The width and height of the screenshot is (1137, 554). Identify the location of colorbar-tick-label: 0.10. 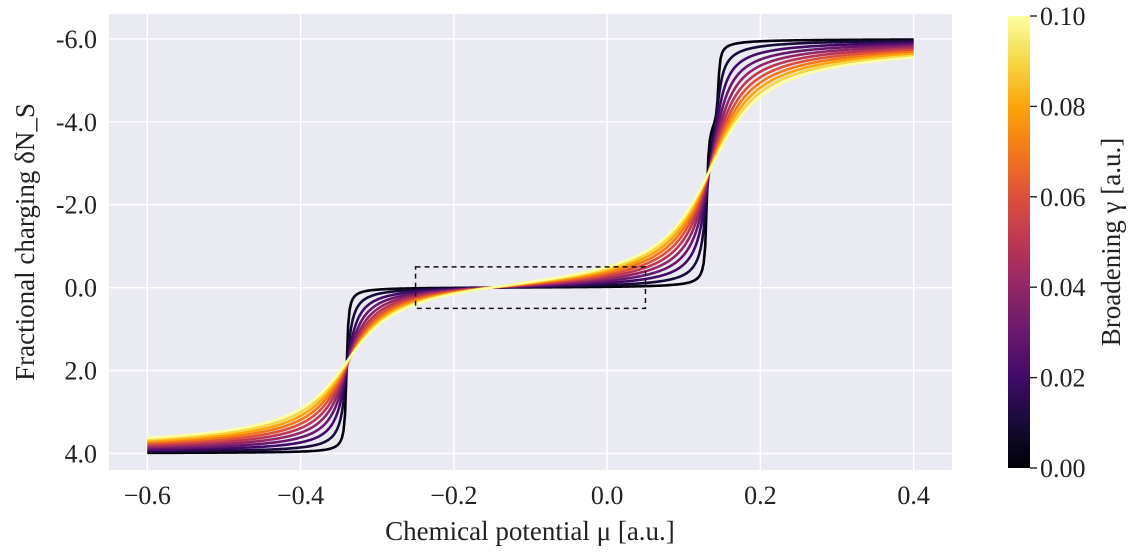
(1063, 16).